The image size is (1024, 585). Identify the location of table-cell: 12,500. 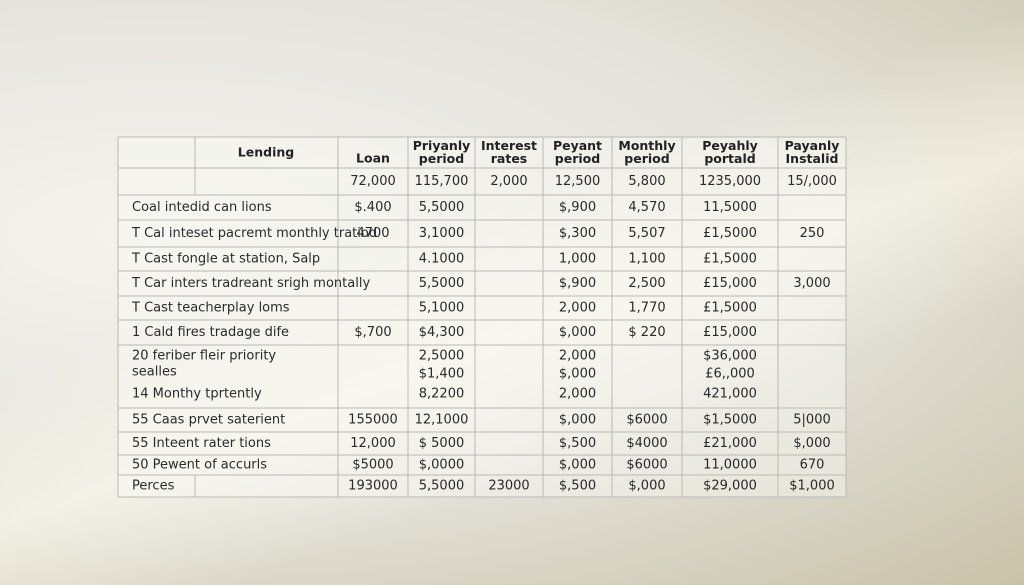
(578, 181).